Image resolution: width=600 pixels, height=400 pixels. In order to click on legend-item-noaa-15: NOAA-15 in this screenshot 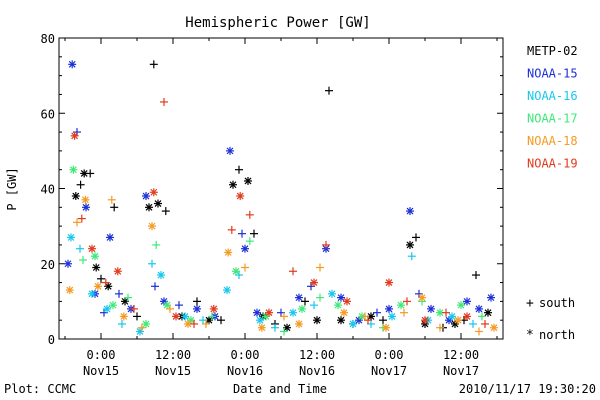, I will do `click(552, 74)`.